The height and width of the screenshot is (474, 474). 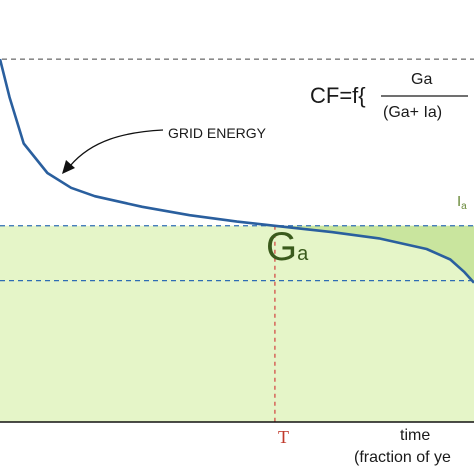 What do you see at coordinates (402, 457) in the screenshot?
I see `x-axis-label-line2: (fraction of ye` at bounding box center [402, 457].